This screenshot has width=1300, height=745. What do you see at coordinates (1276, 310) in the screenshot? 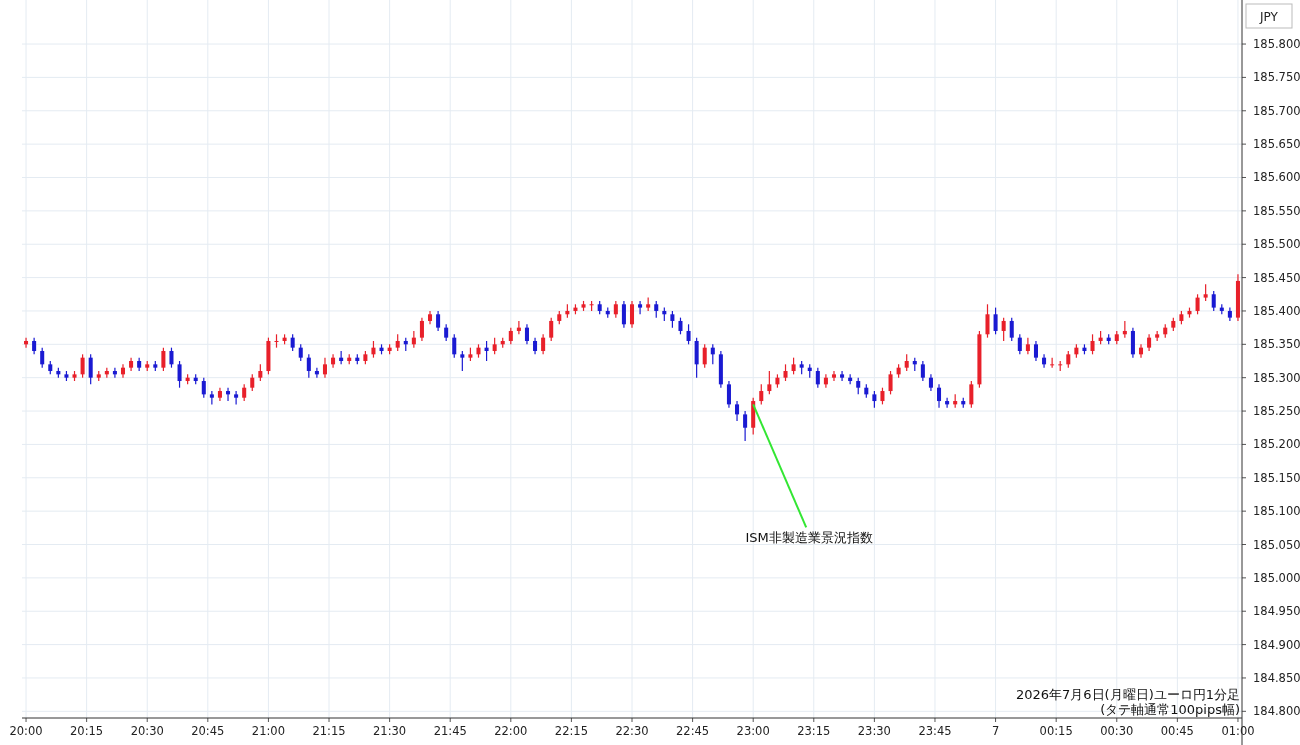
I see `y-tick-label: 185.400` at bounding box center [1276, 310].